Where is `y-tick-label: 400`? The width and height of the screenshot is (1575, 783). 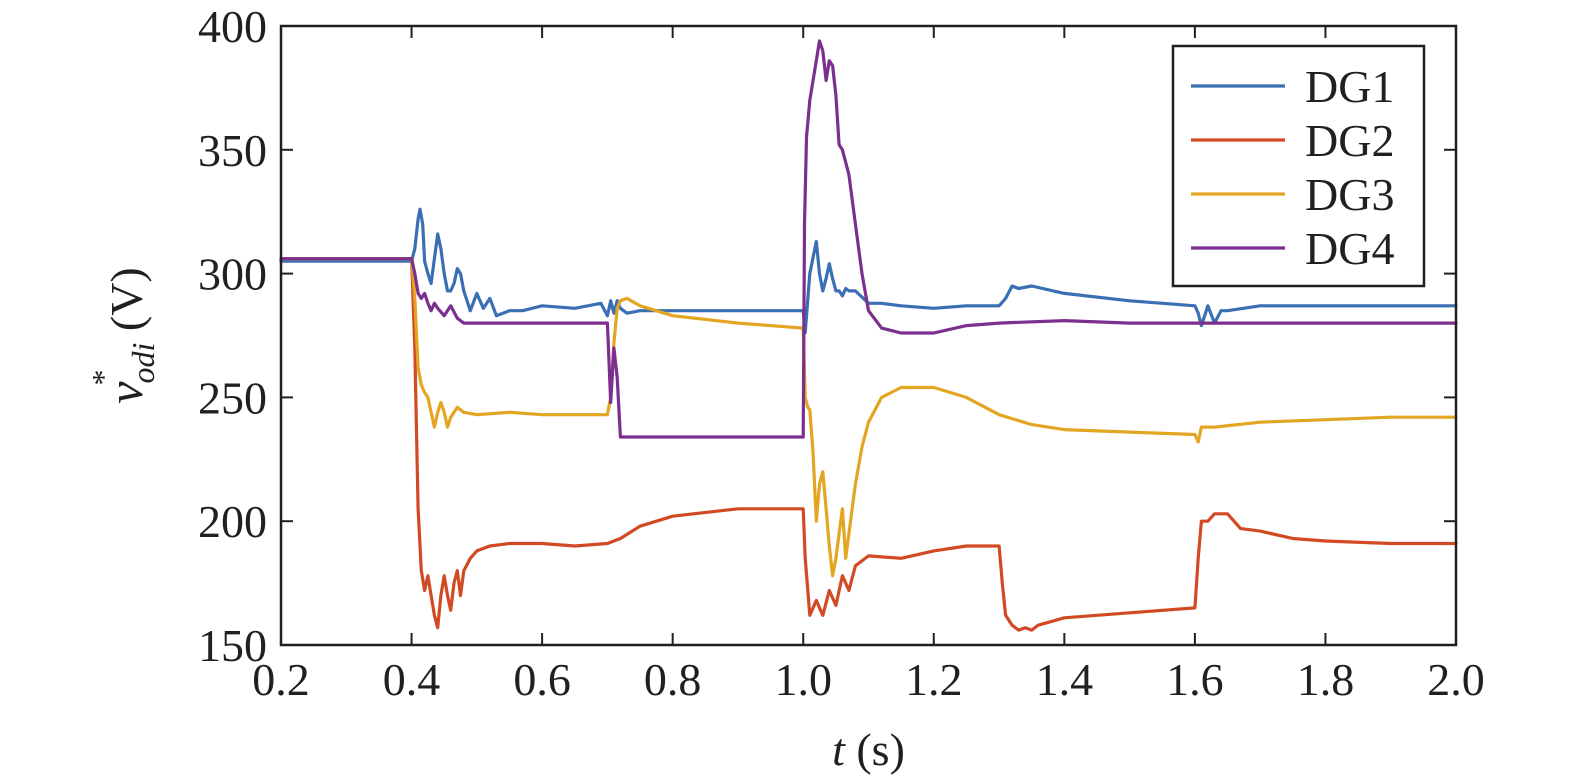
y-tick-label: 400 is located at coordinates (232, 26).